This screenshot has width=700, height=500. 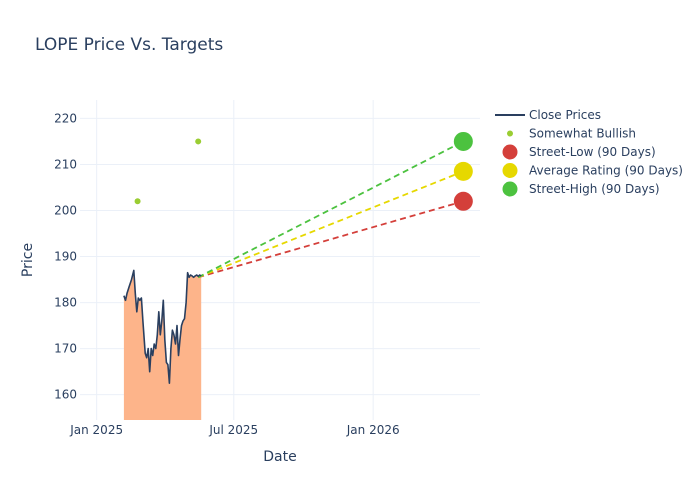 I want to click on y-axis-ticks: 160 170 180 190 200 210 220, so click(x=65, y=256).